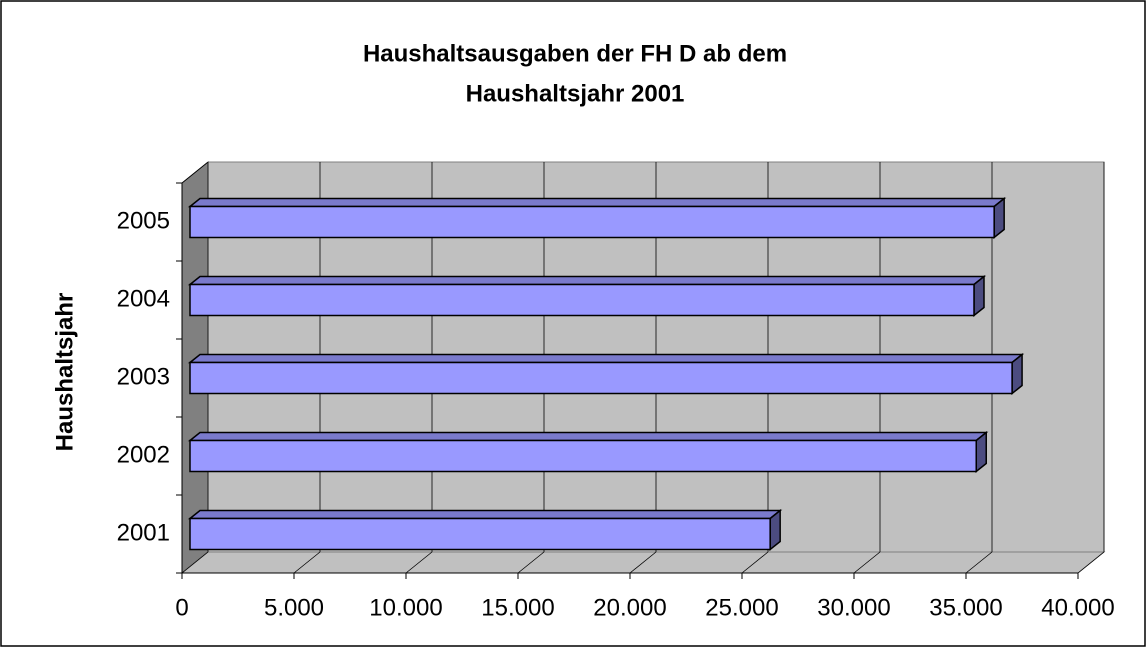  Describe the element at coordinates (143, 454) in the screenshot. I see `y-tick-label: 2002` at that location.